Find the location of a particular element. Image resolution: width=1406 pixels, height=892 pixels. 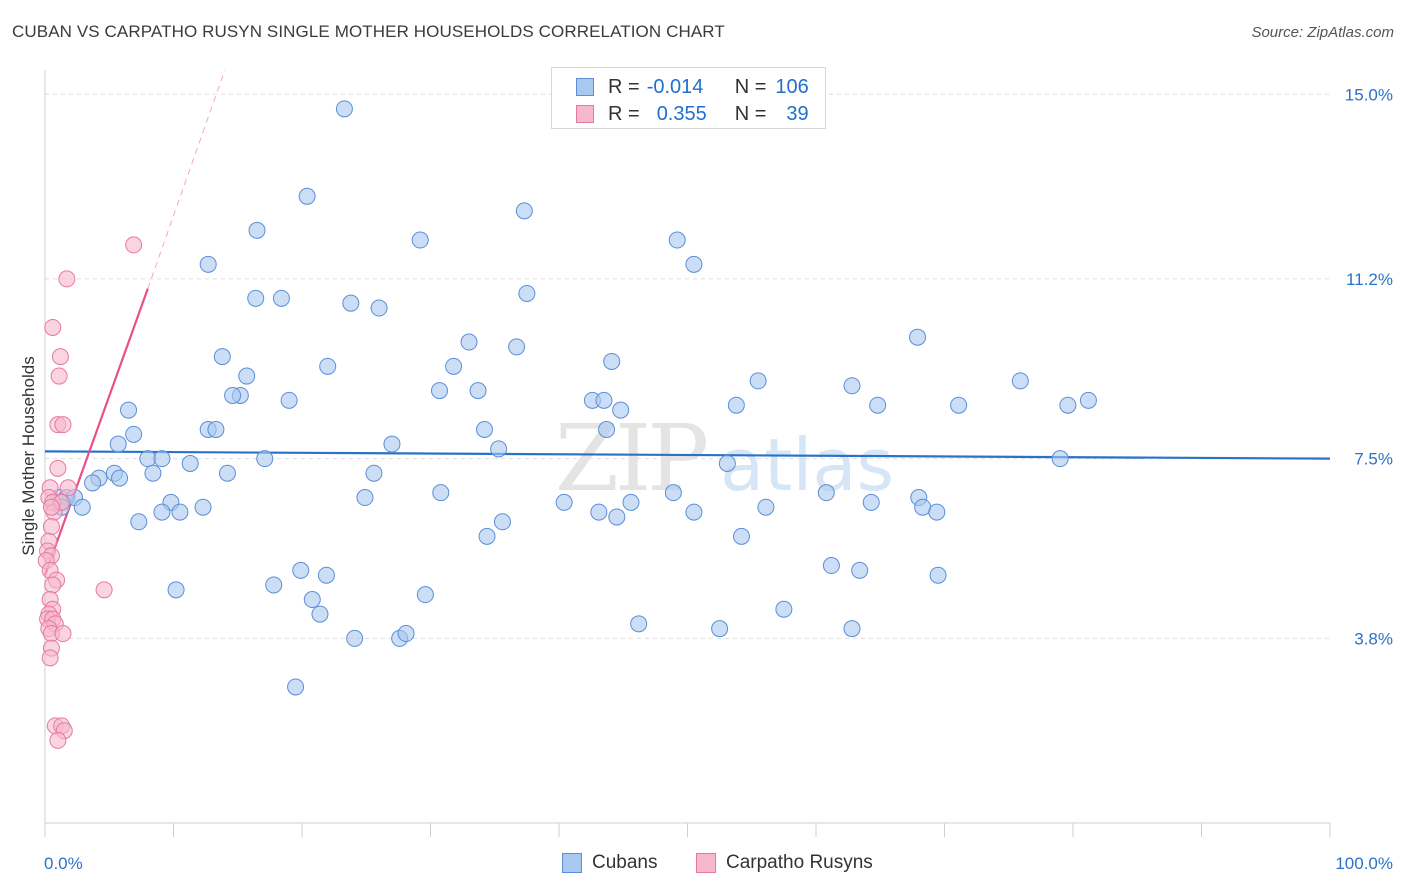

bottom-legend-swatch-carpatho-rusyns is located at coordinates (706, 863).